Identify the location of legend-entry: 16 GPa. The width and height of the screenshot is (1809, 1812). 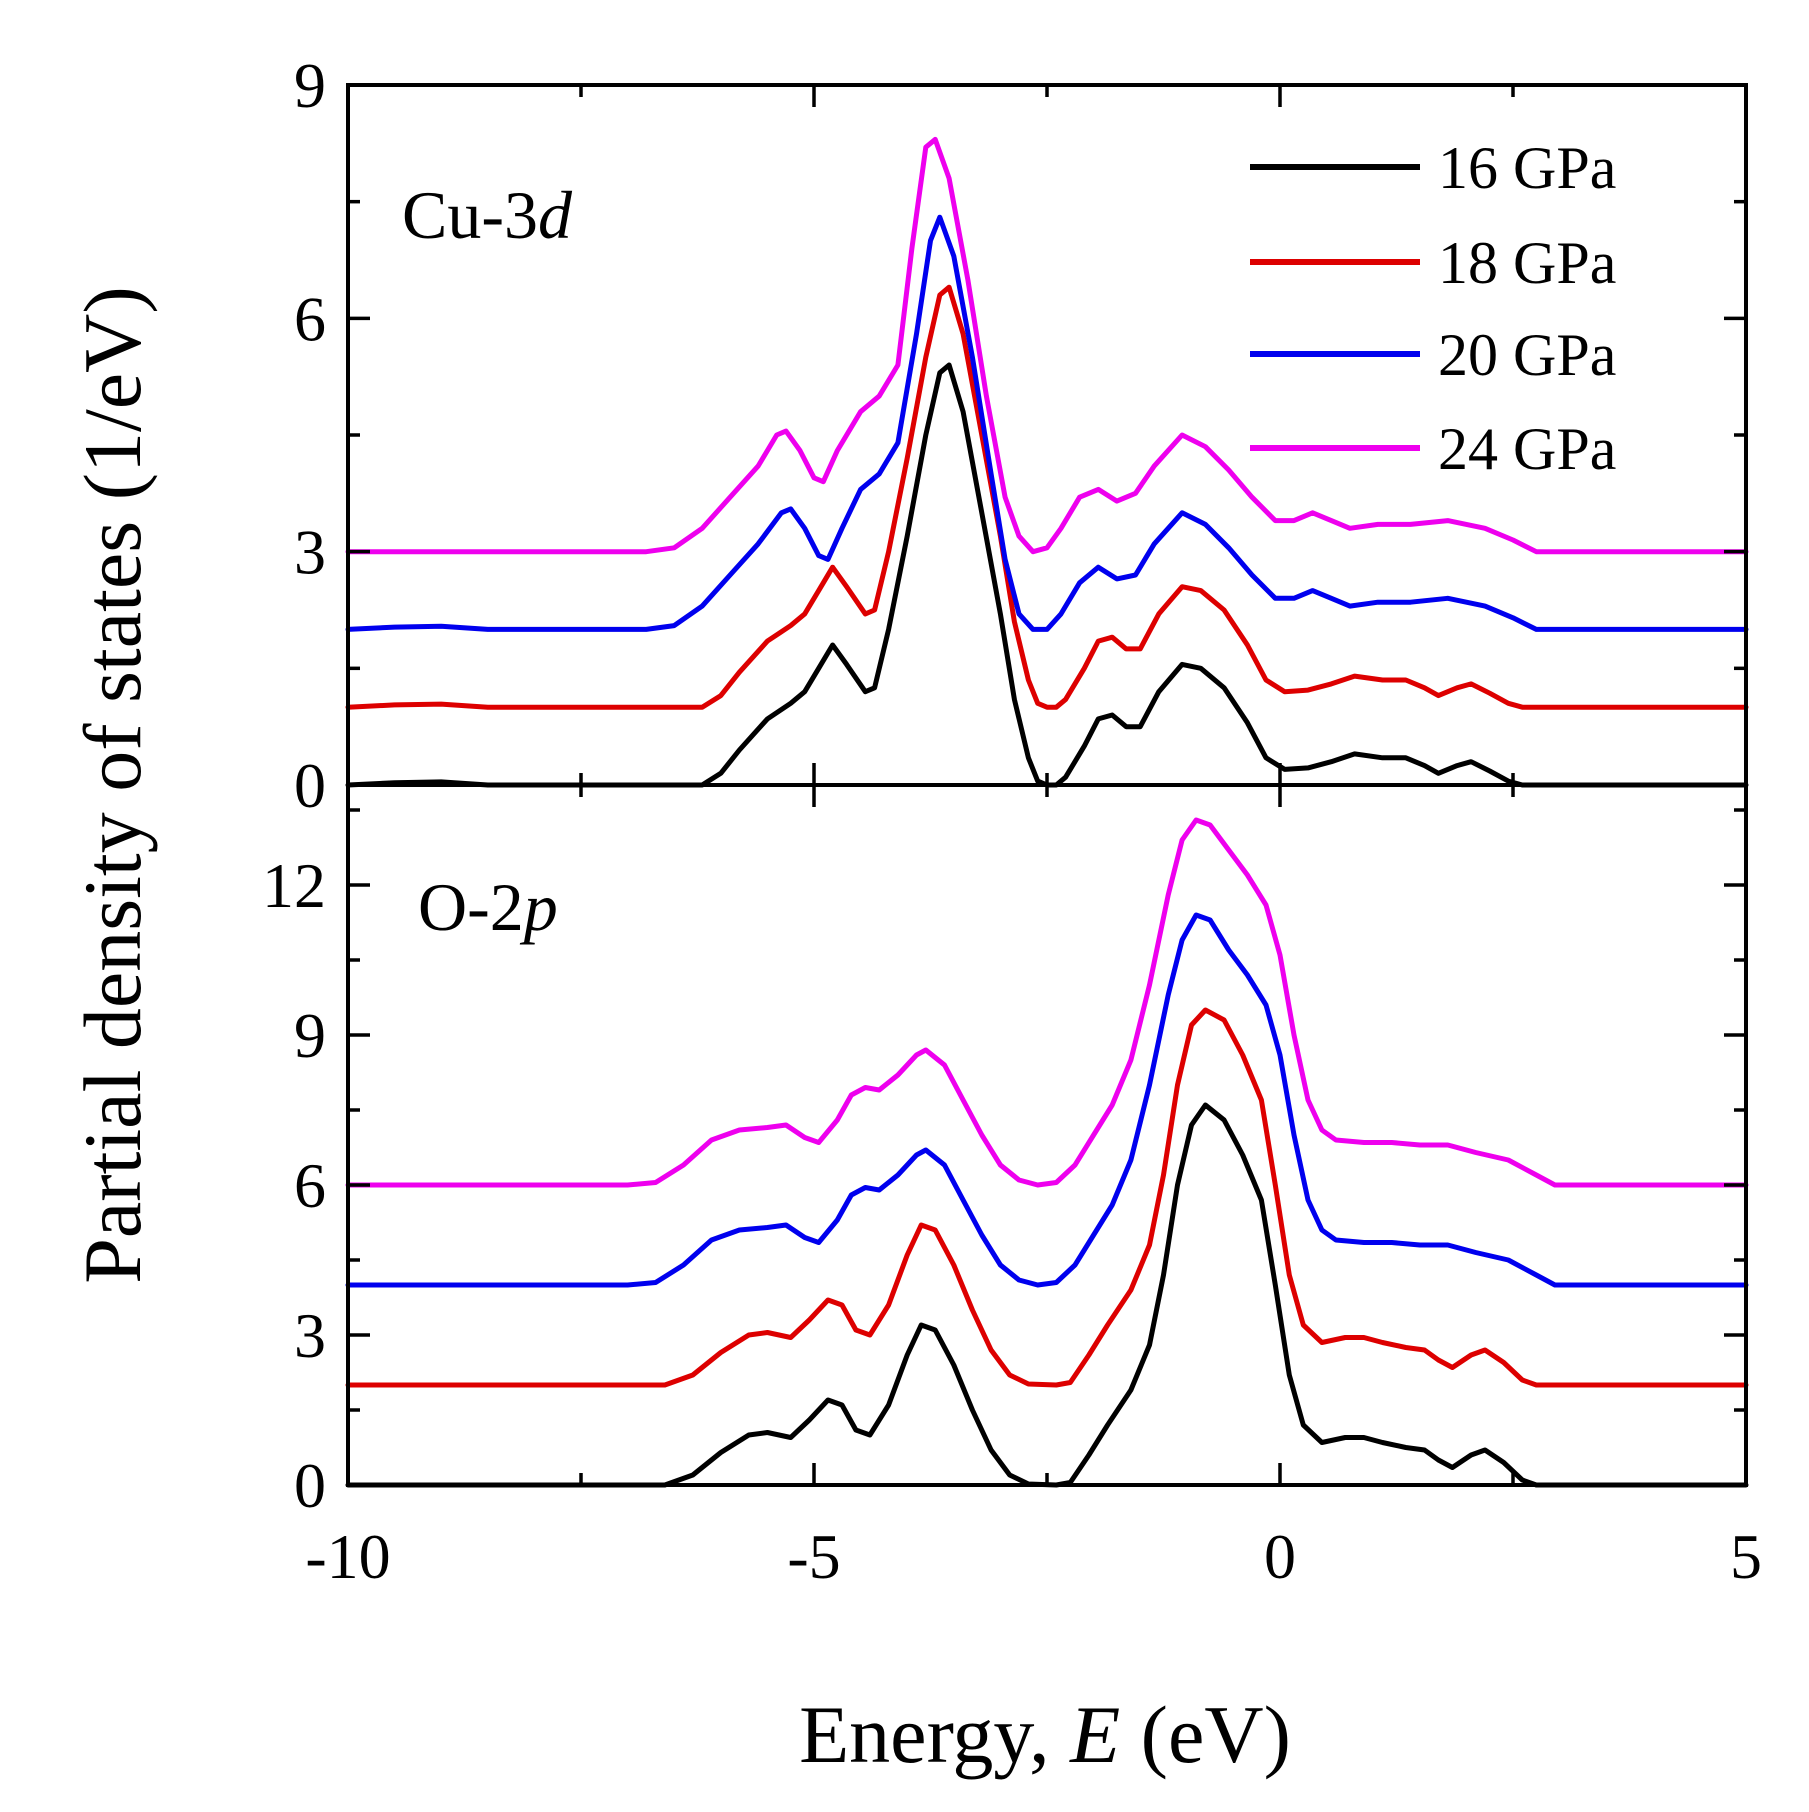
(1433, 168).